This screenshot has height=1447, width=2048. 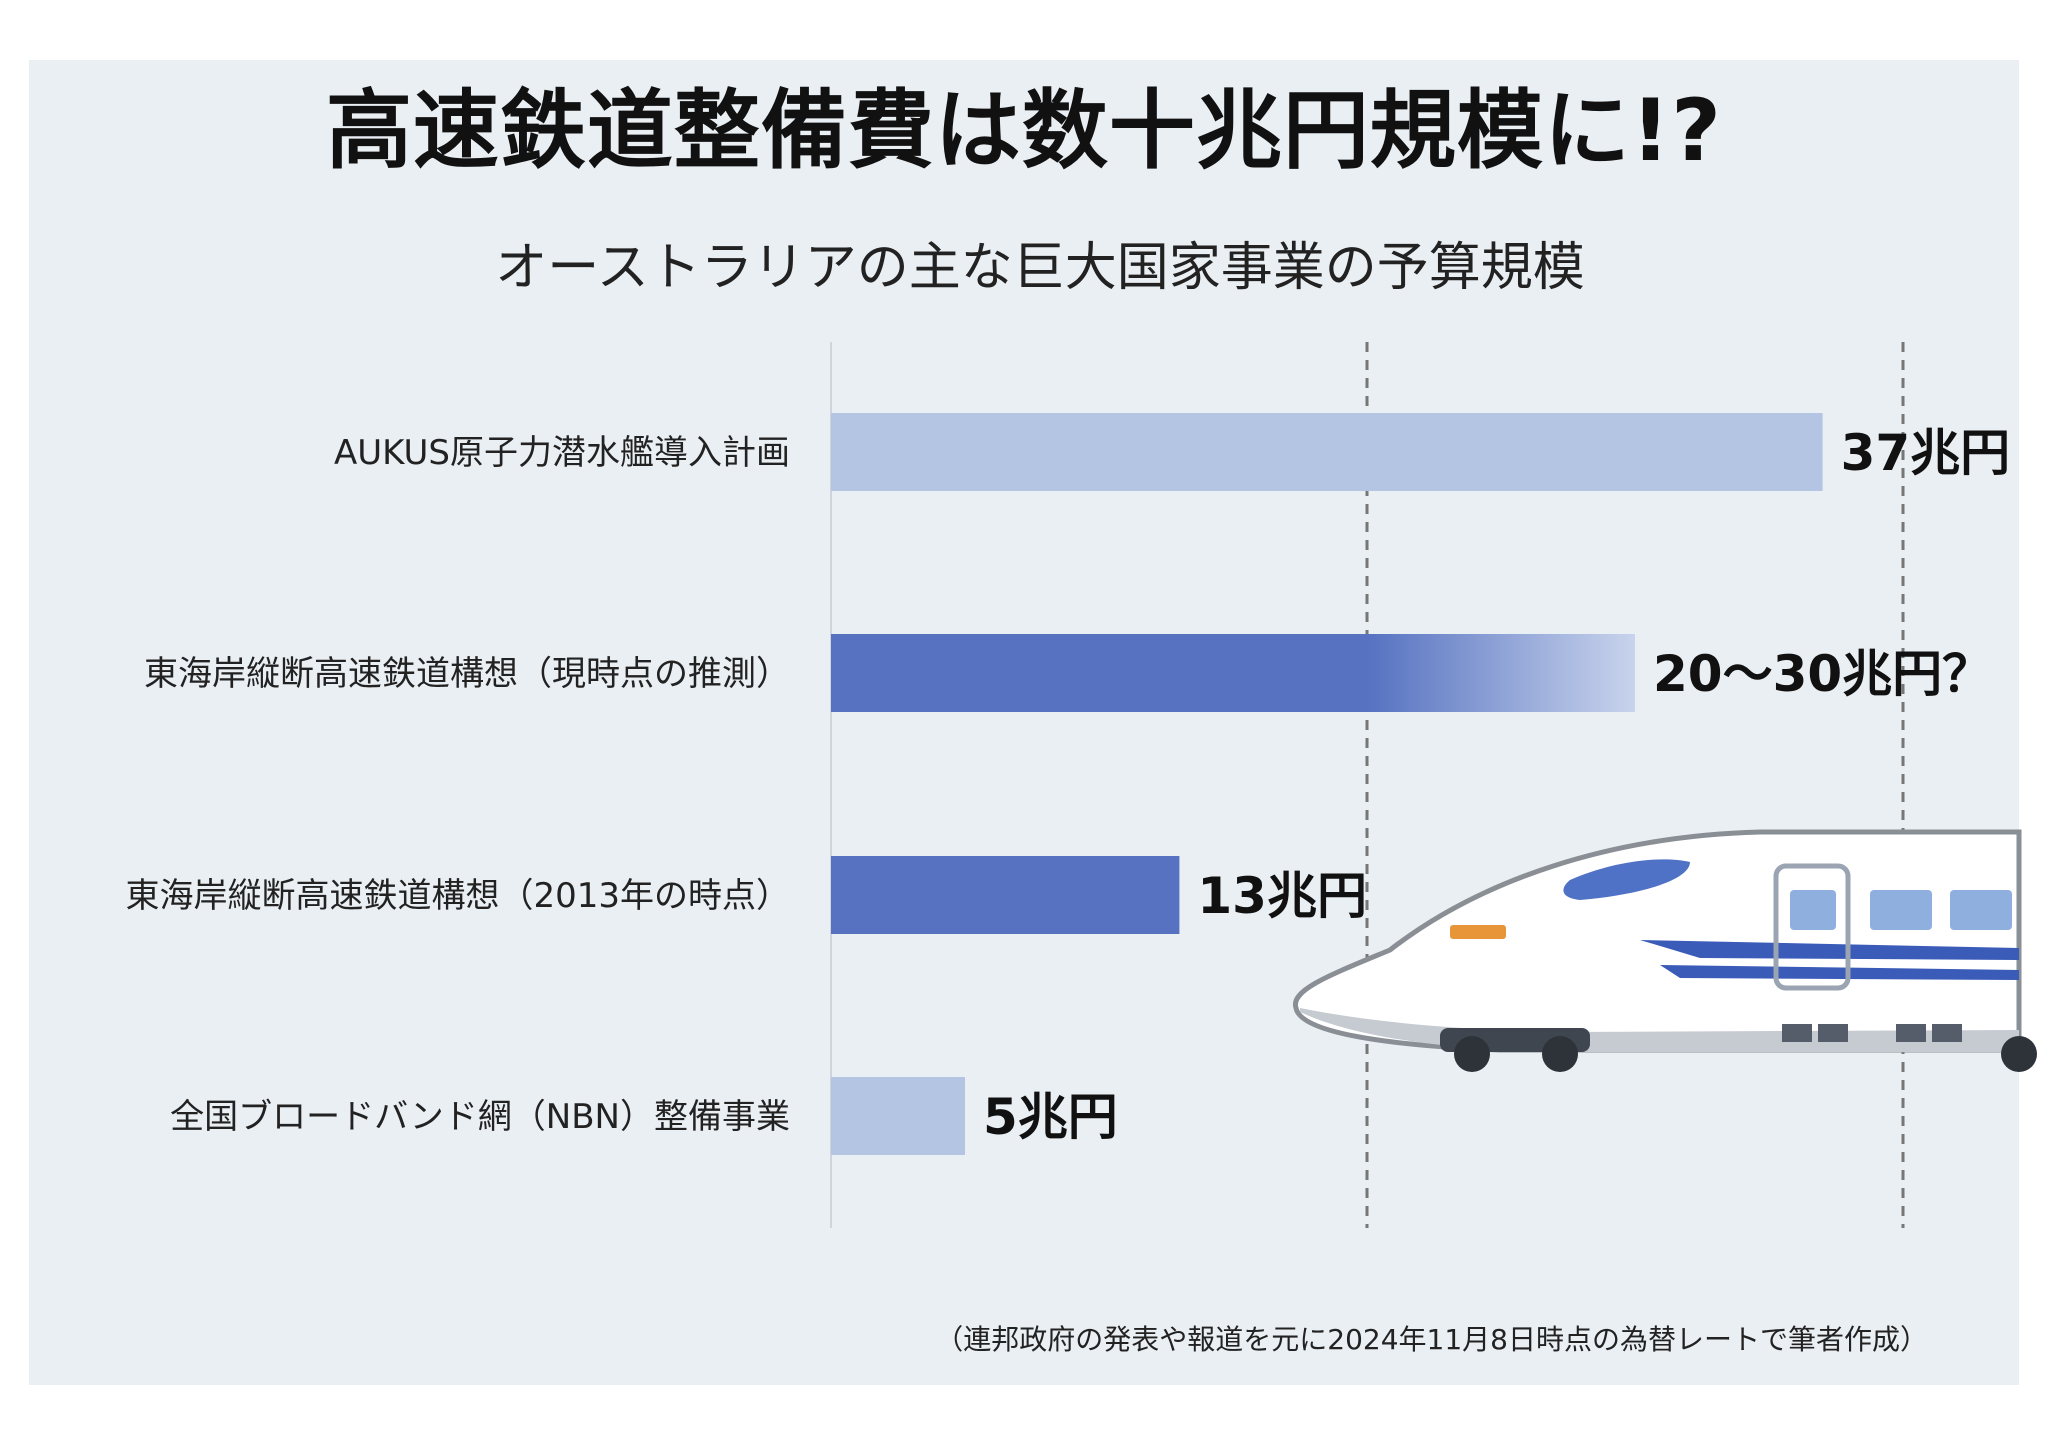 What do you see at coordinates (467, 674) in the screenshot?
I see `category-label: 東海岸縦断高速鉄道構想（現時点の推測）` at bounding box center [467, 674].